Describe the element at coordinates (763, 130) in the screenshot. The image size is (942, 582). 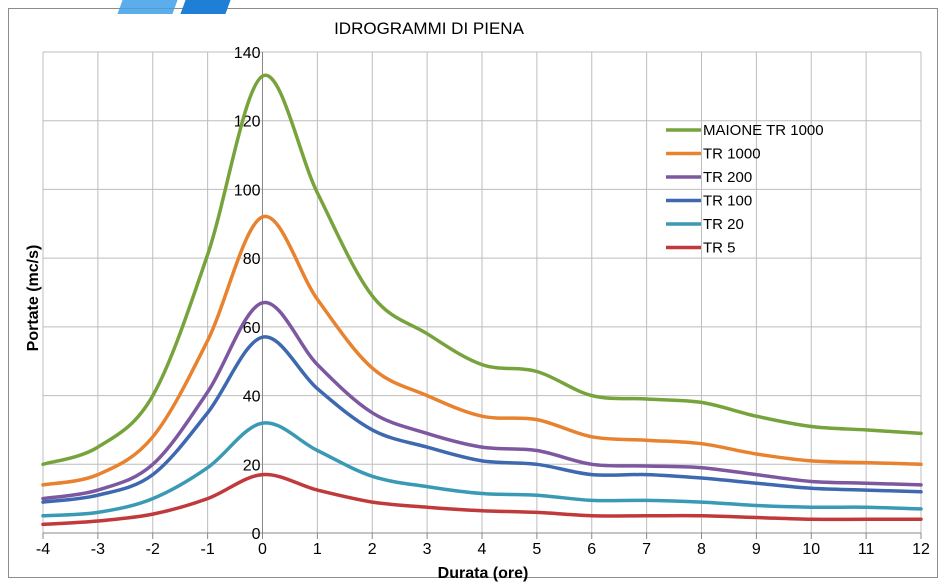
I see `legend-label-maione-tr-1000: MAIONE TR 1000` at that location.